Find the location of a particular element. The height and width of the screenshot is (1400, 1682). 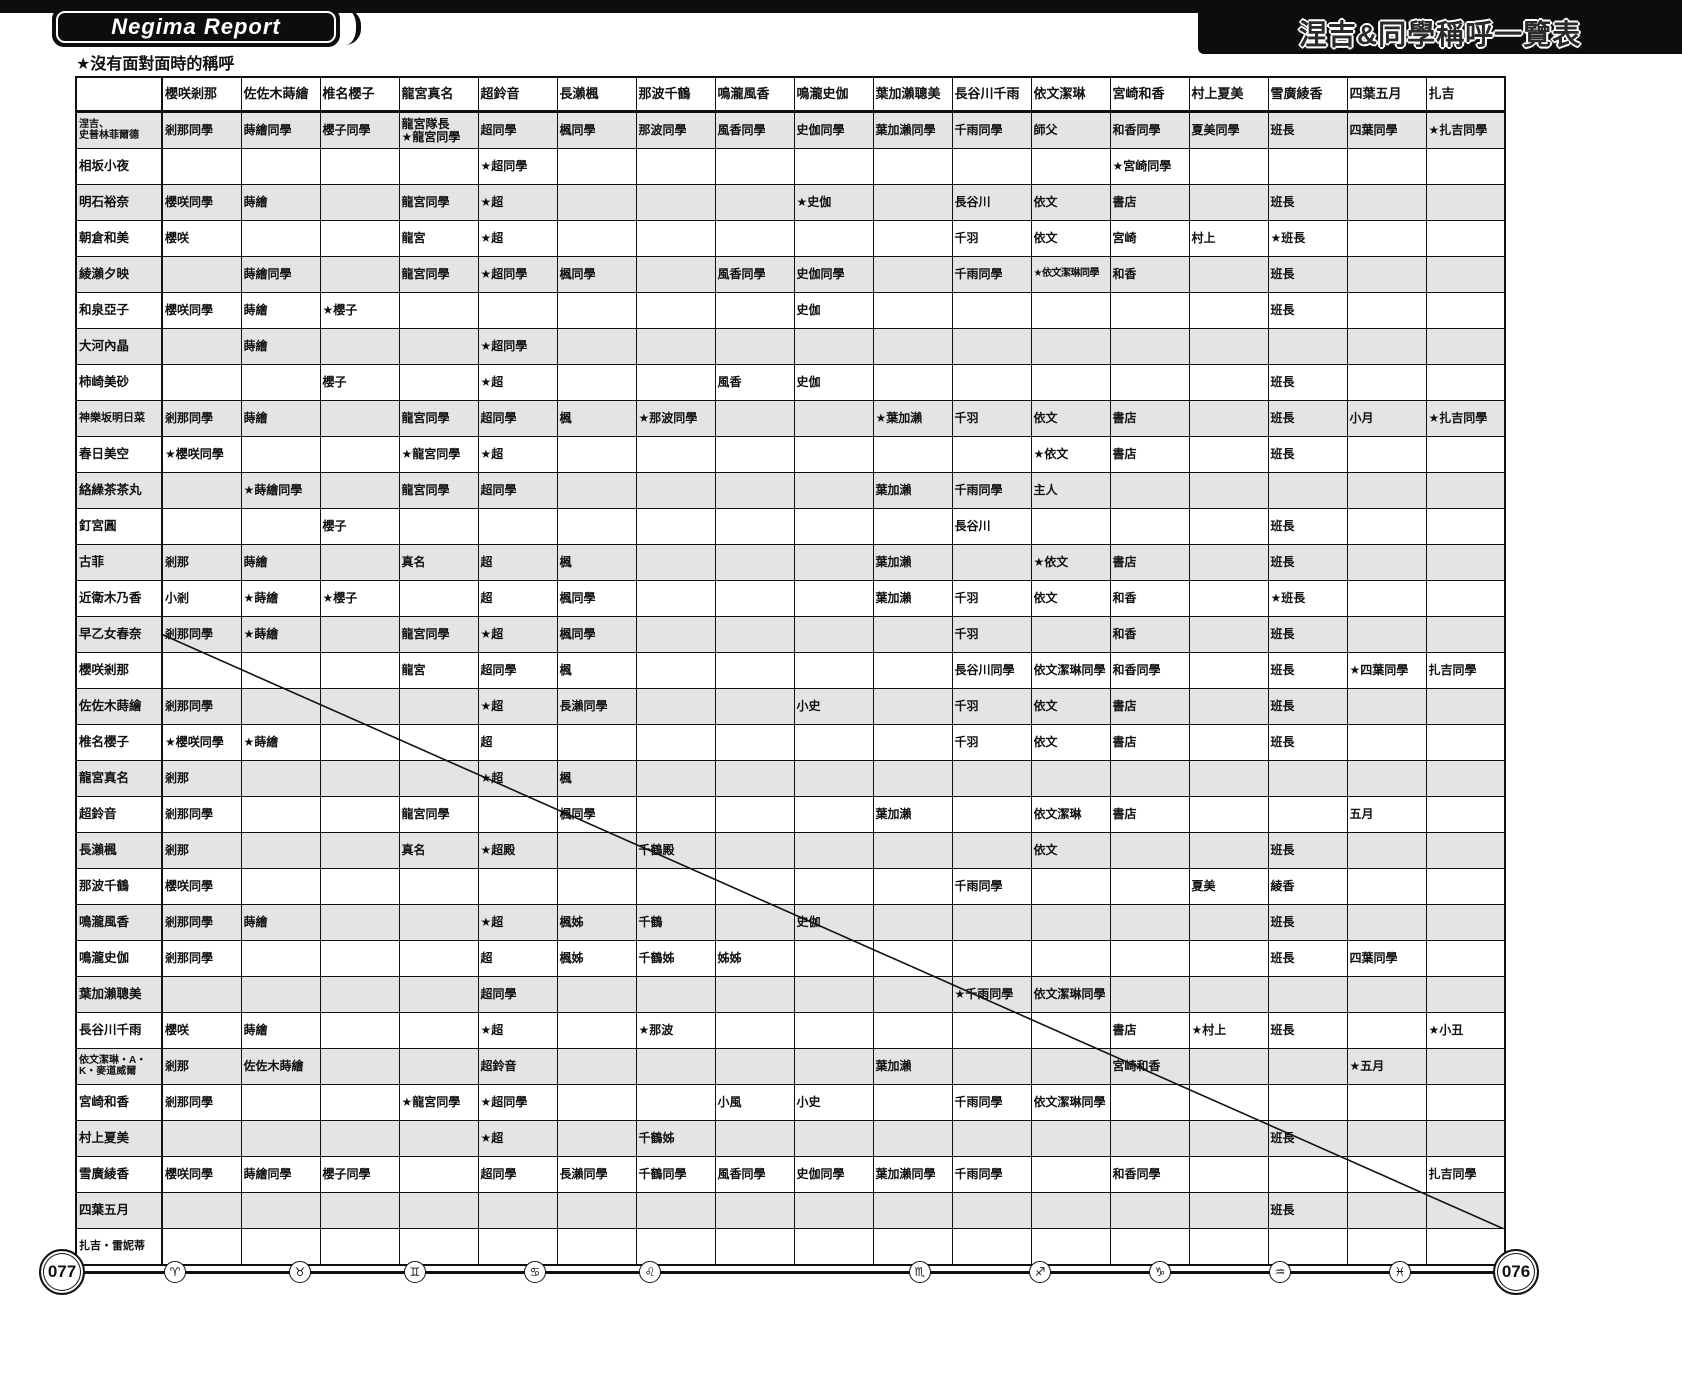

table-row: 近衛木乃香 小剎 ★蒔繪 ★櫻子 超楓同學 葉加瀨 千羽 依文 和香 ★班長 is located at coordinates (790, 598).